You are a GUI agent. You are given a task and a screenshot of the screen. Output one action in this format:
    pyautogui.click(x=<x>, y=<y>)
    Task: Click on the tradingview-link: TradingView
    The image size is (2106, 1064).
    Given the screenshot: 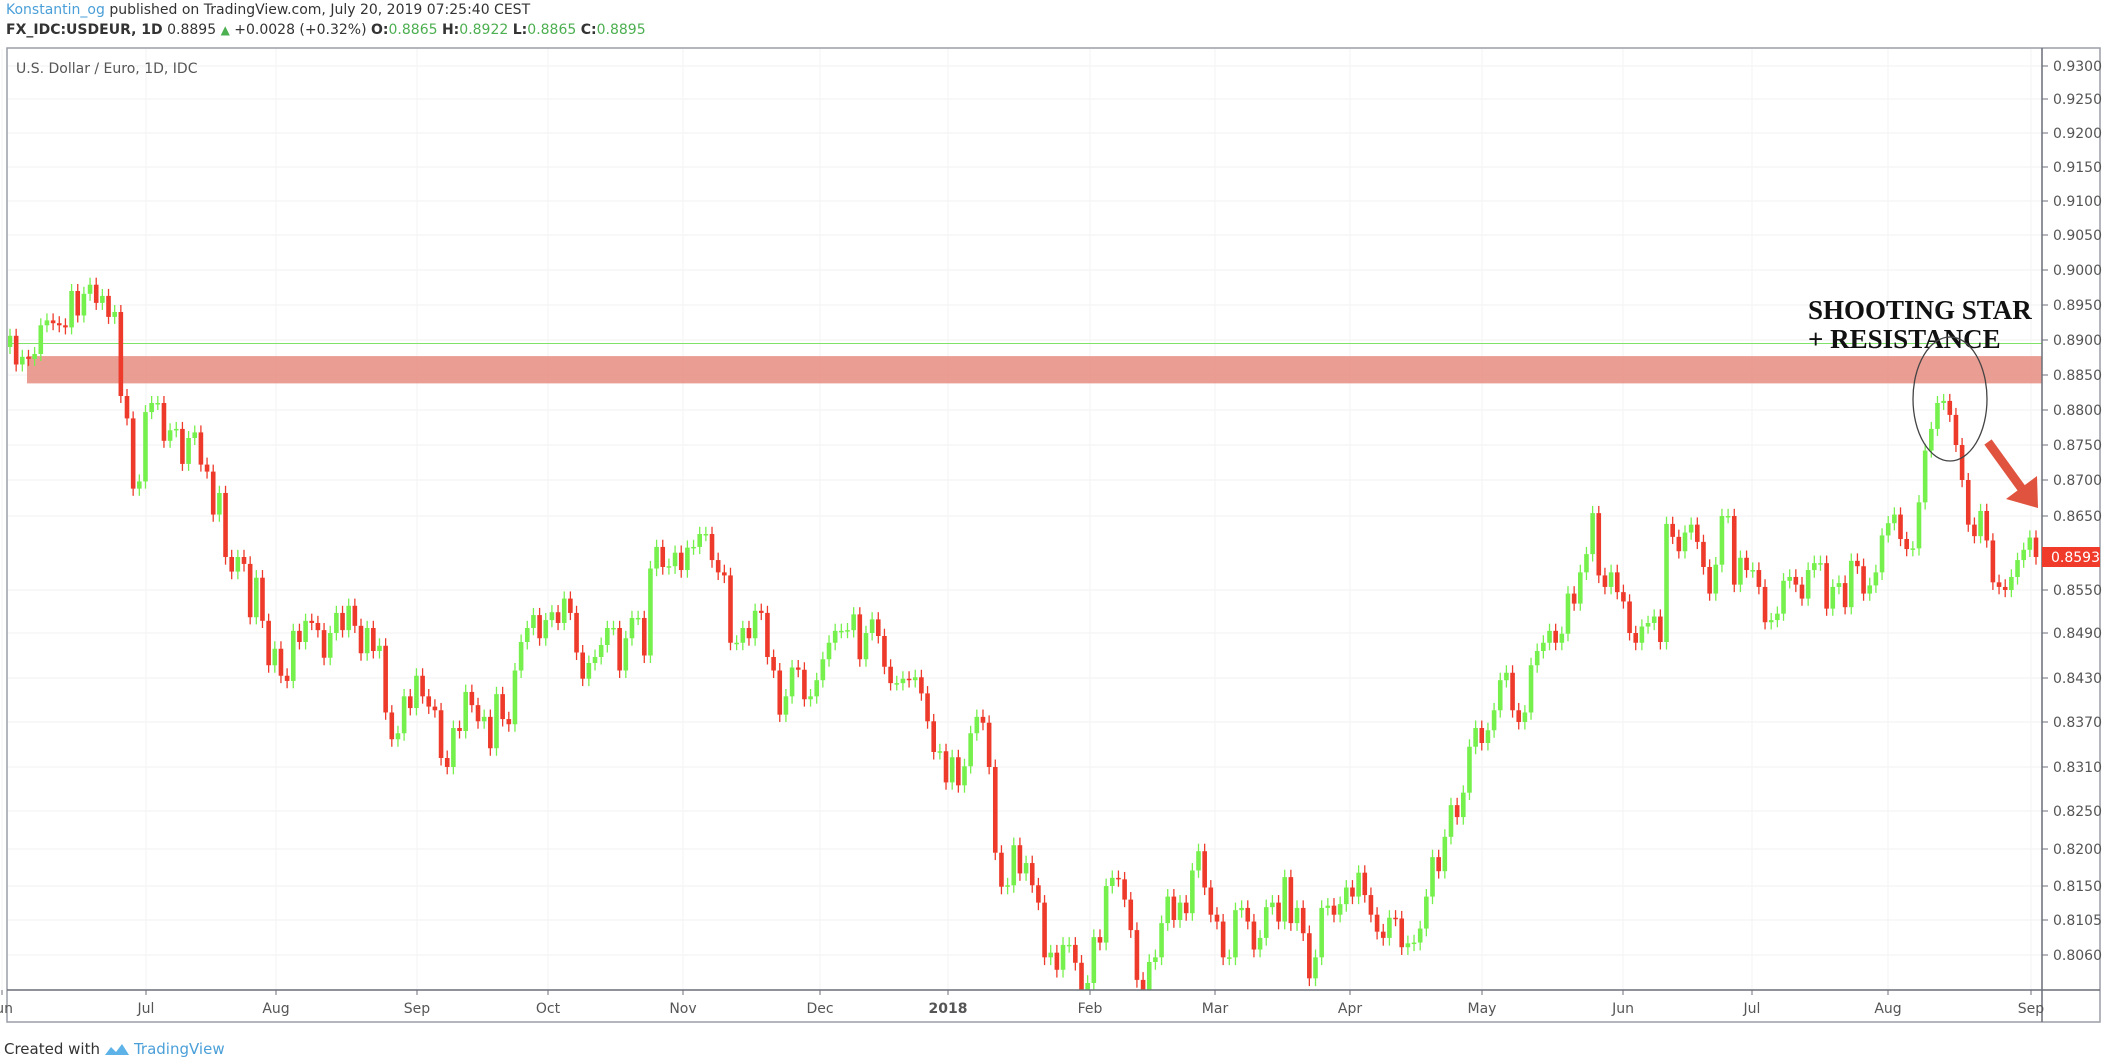 What is the action you would take?
    pyautogui.click(x=179, y=1049)
    